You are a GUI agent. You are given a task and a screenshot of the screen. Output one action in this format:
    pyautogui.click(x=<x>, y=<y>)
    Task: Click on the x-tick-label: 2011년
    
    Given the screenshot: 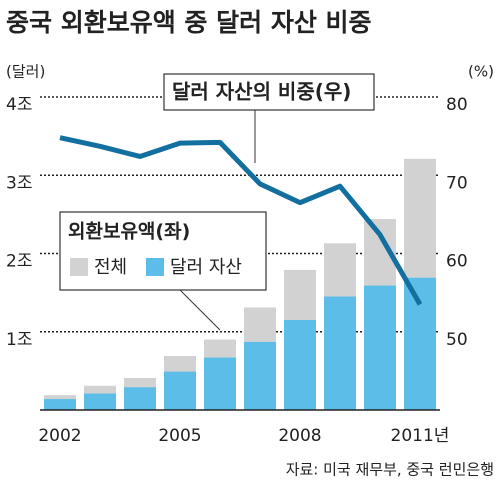 What is the action you would take?
    pyautogui.click(x=420, y=436)
    